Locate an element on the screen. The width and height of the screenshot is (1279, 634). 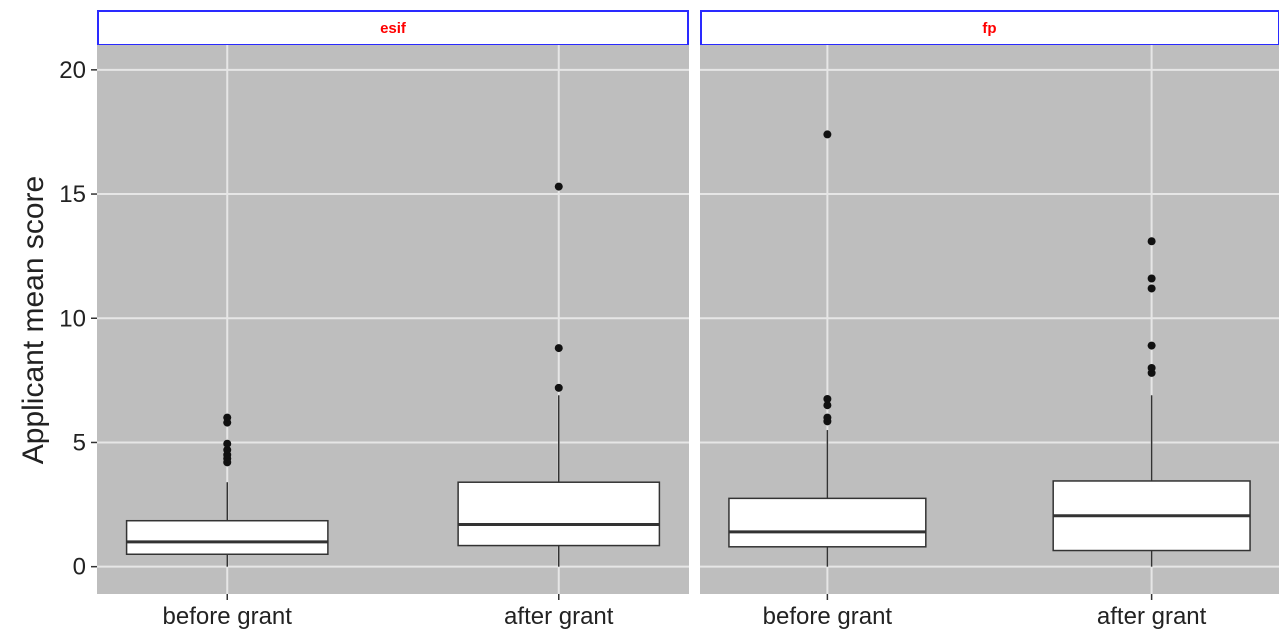
facet-strip-label: fp is located at coordinates (989, 28).